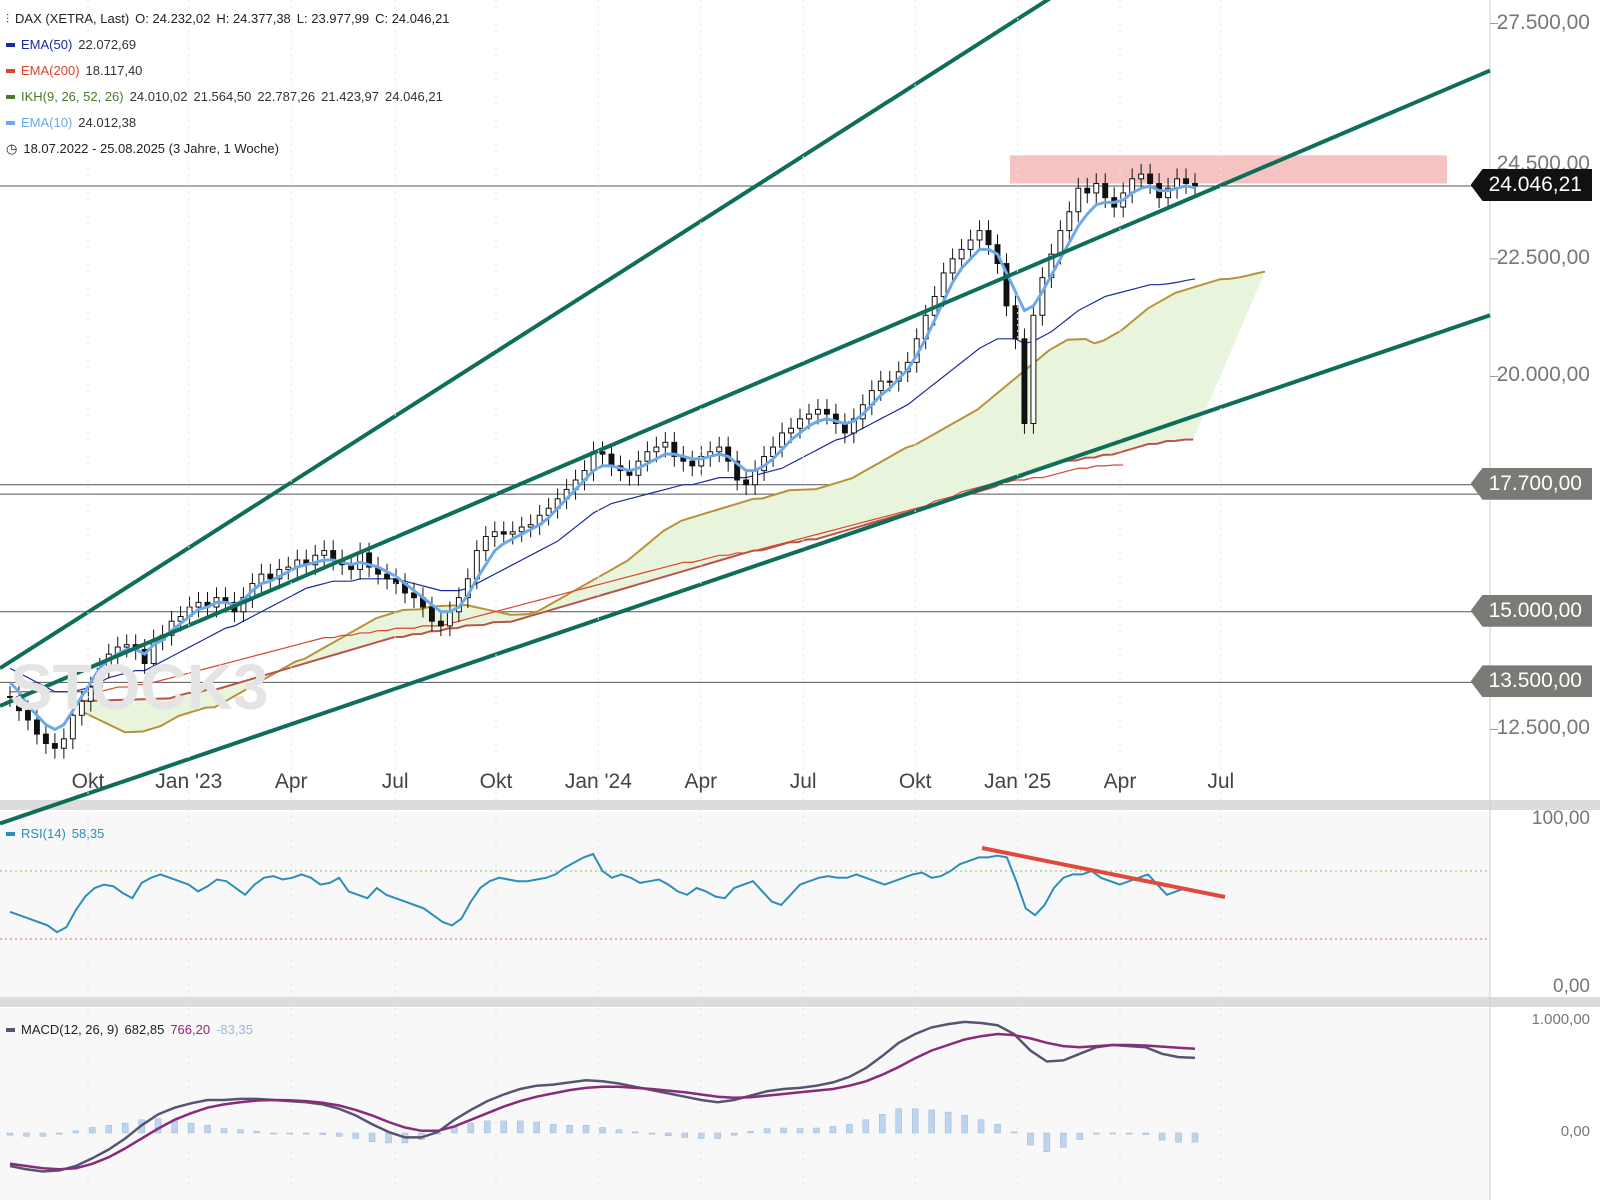 The width and height of the screenshot is (1600, 1200). Describe the element at coordinates (1531, 483) in the screenshot. I see `price-tag: 17.700,00` at that location.